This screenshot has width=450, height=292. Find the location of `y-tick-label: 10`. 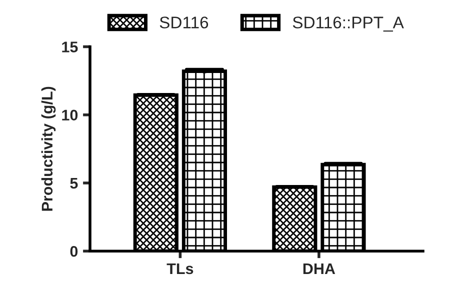

y-tick-label: 10 is located at coordinates (70, 115).